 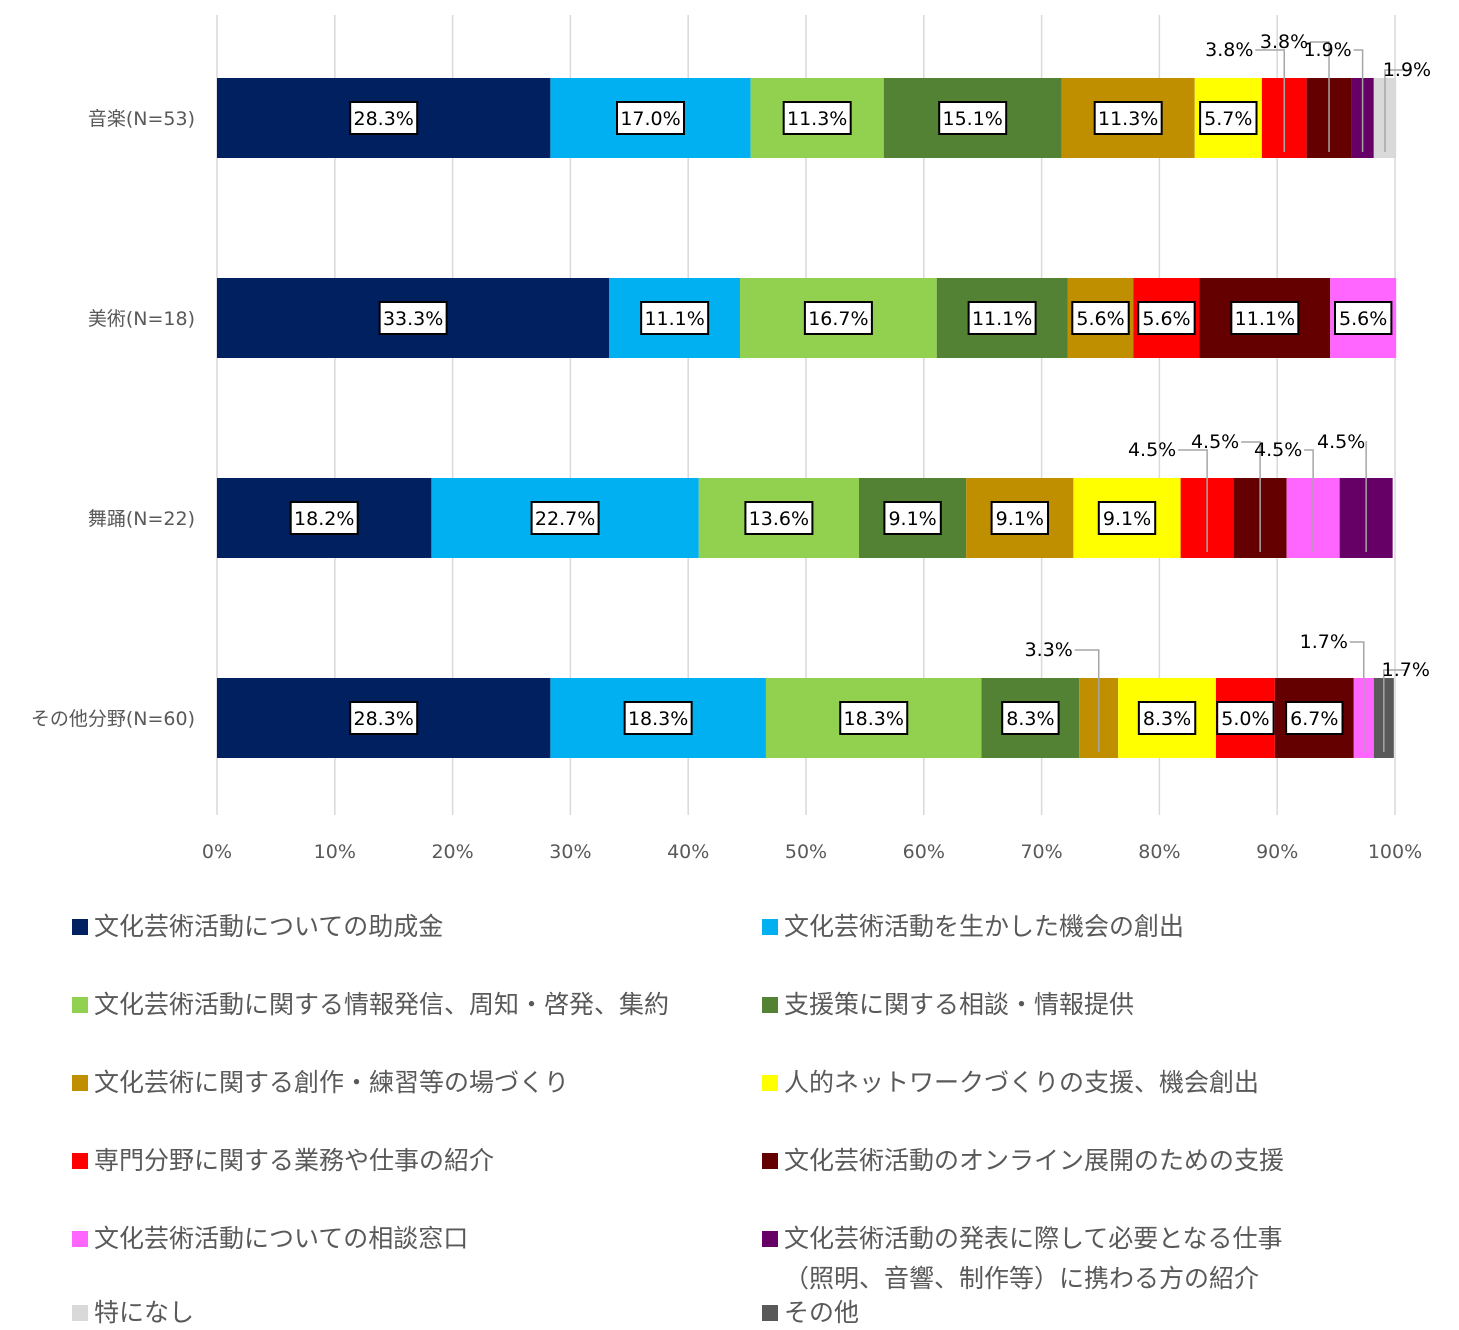 What do you see at coordinates (335, 852) in the screenshot?
I see `x-tick-label: 10%` at bounding box center [335, 852].